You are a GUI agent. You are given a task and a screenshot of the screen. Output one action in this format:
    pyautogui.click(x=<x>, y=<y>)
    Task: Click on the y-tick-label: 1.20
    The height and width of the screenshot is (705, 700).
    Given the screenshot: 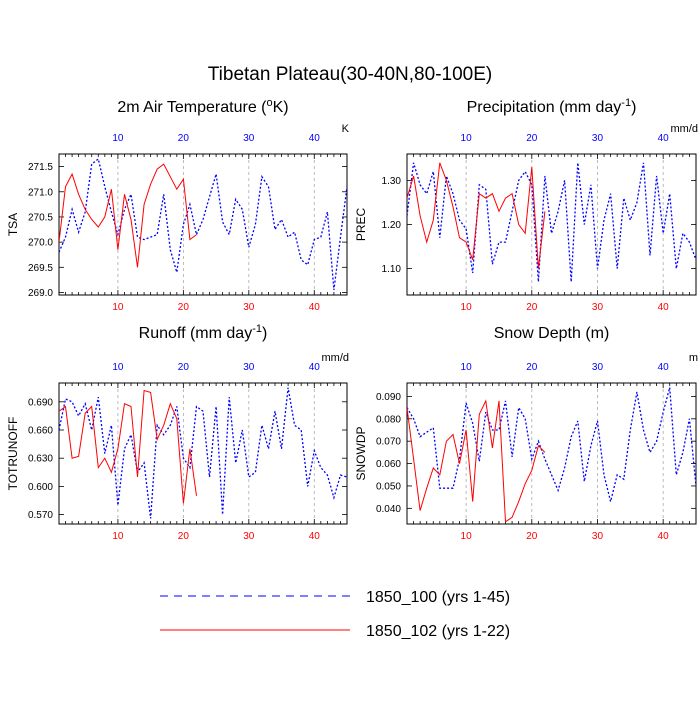 What is the action you would take?
    pyautogui.click(x=392, y=225)
    